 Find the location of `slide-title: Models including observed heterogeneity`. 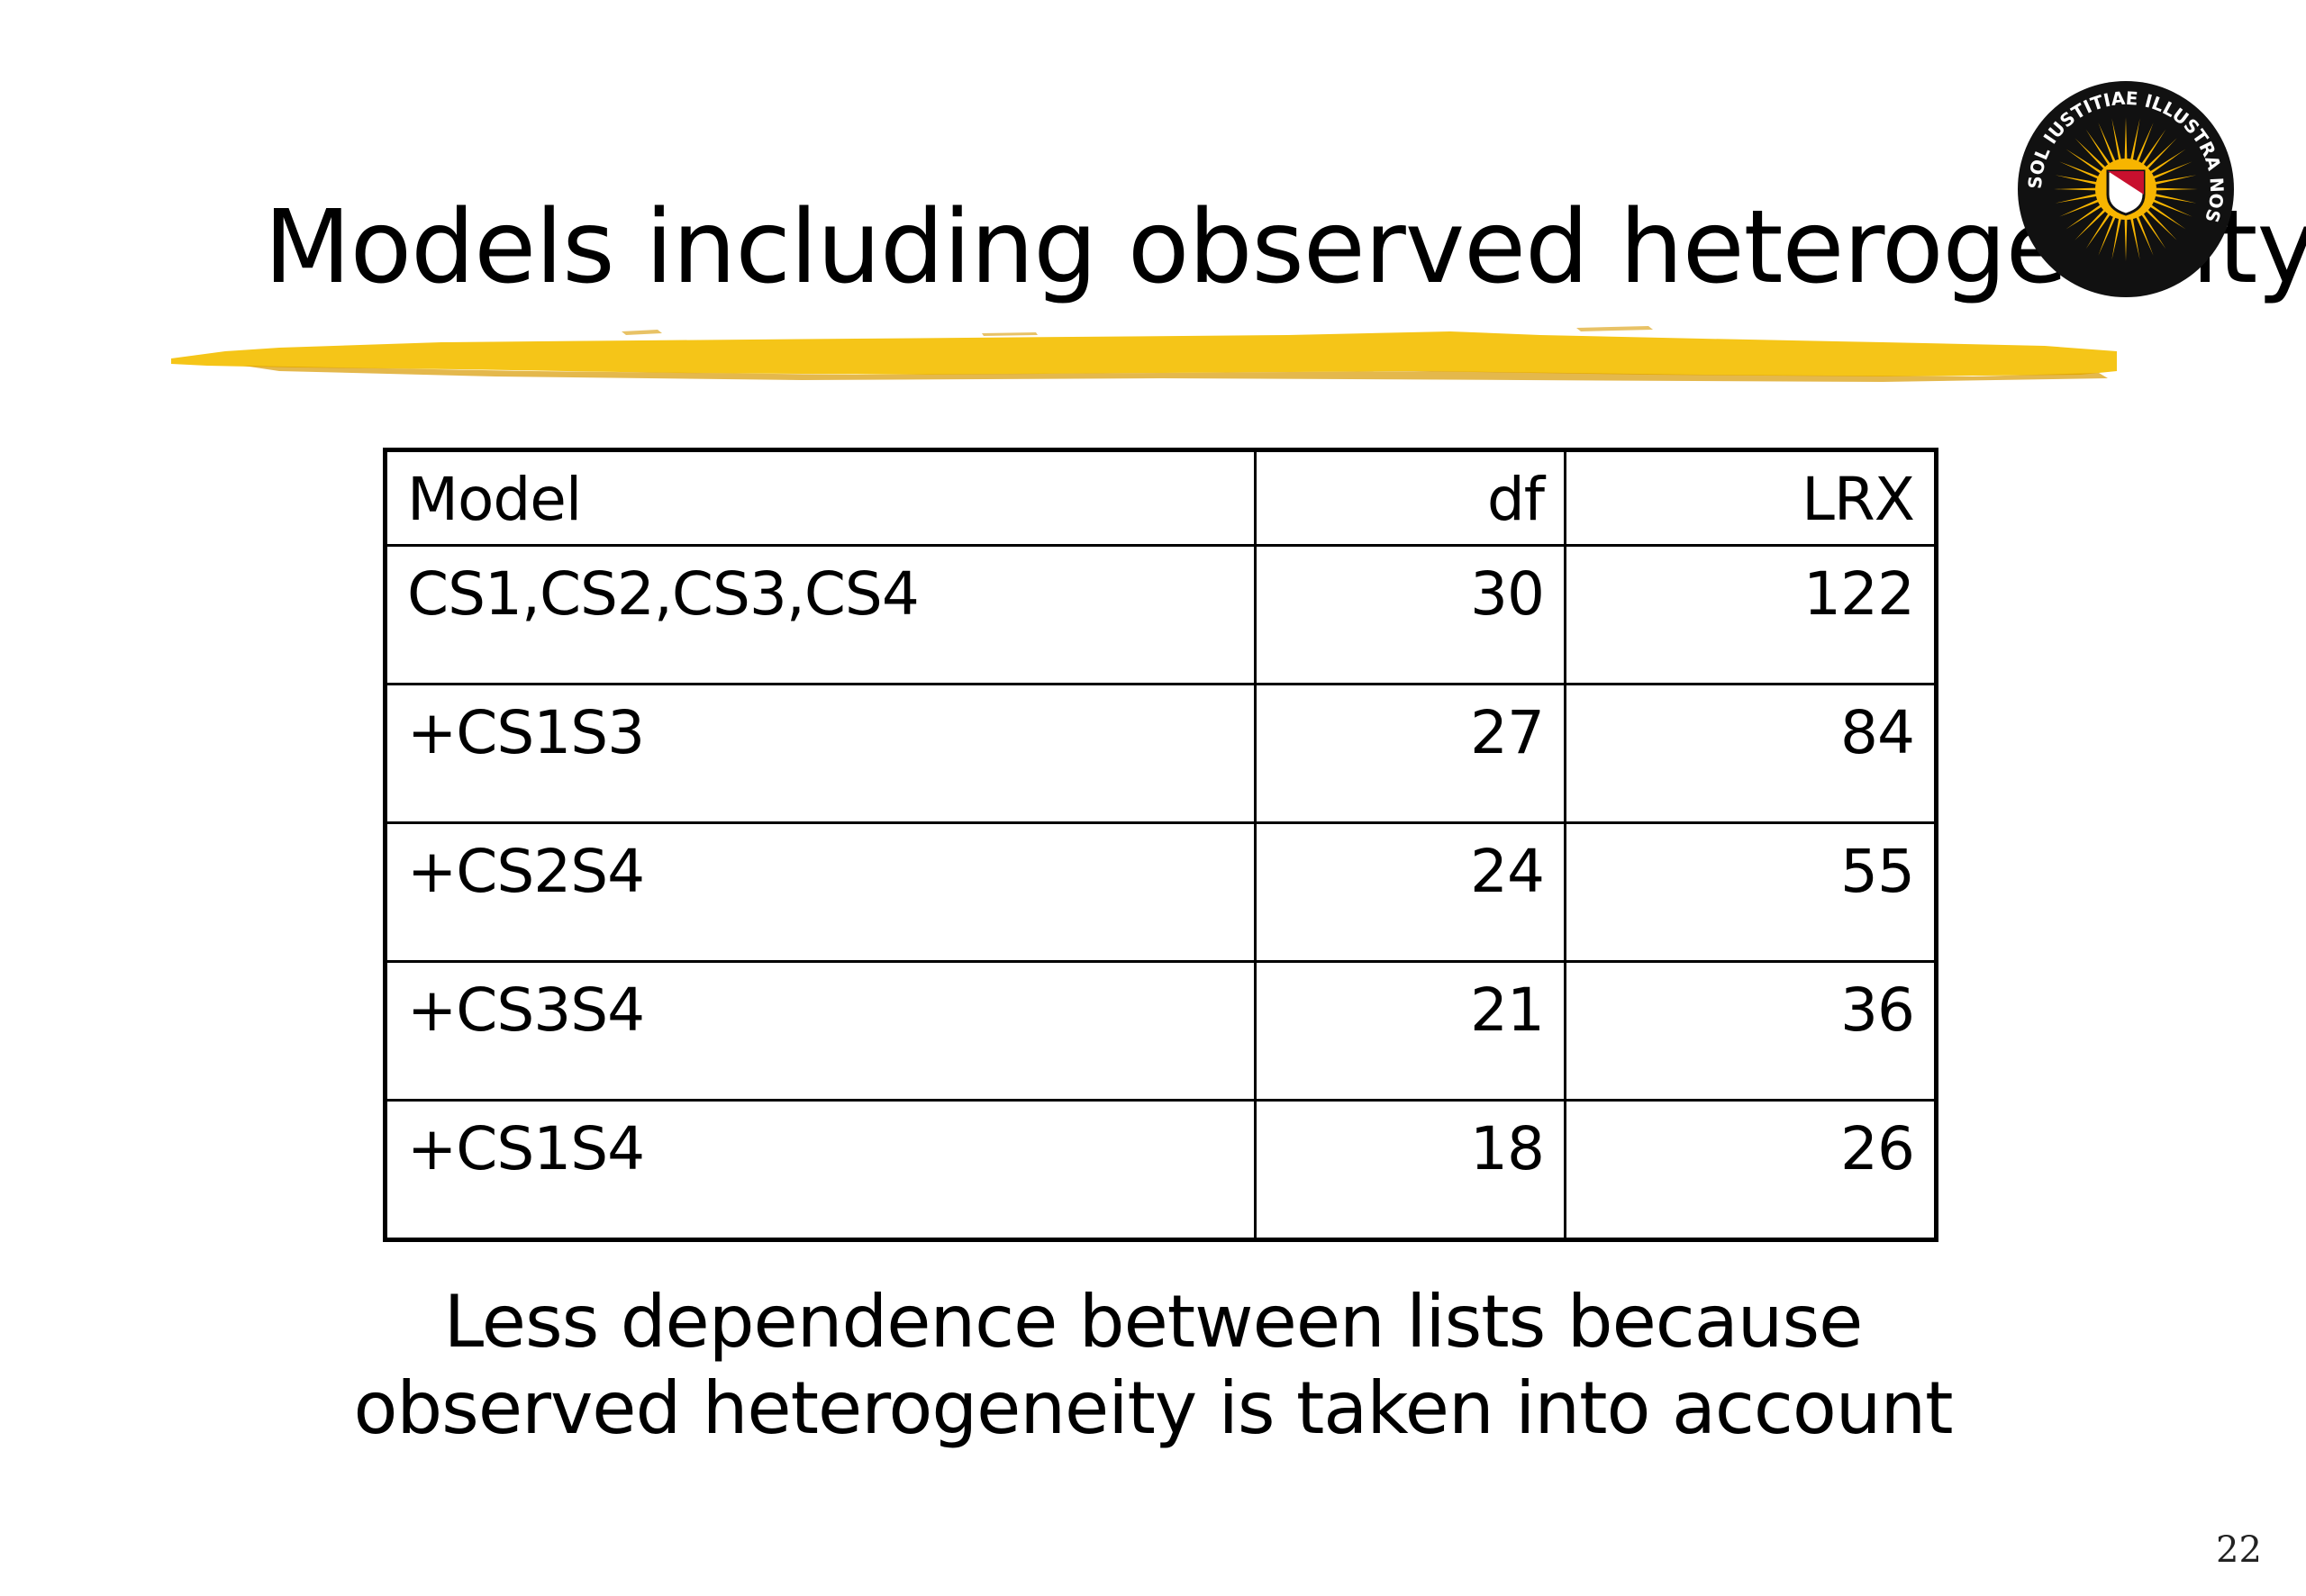

slide-title: Models including observed heterogeneity is located at coordinates (1285, 247).